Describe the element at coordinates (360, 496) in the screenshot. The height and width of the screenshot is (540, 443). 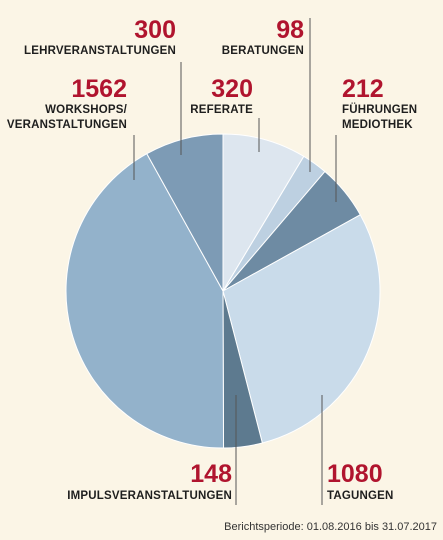
I see `label-tagungen: TAGUNGEN` at that location.